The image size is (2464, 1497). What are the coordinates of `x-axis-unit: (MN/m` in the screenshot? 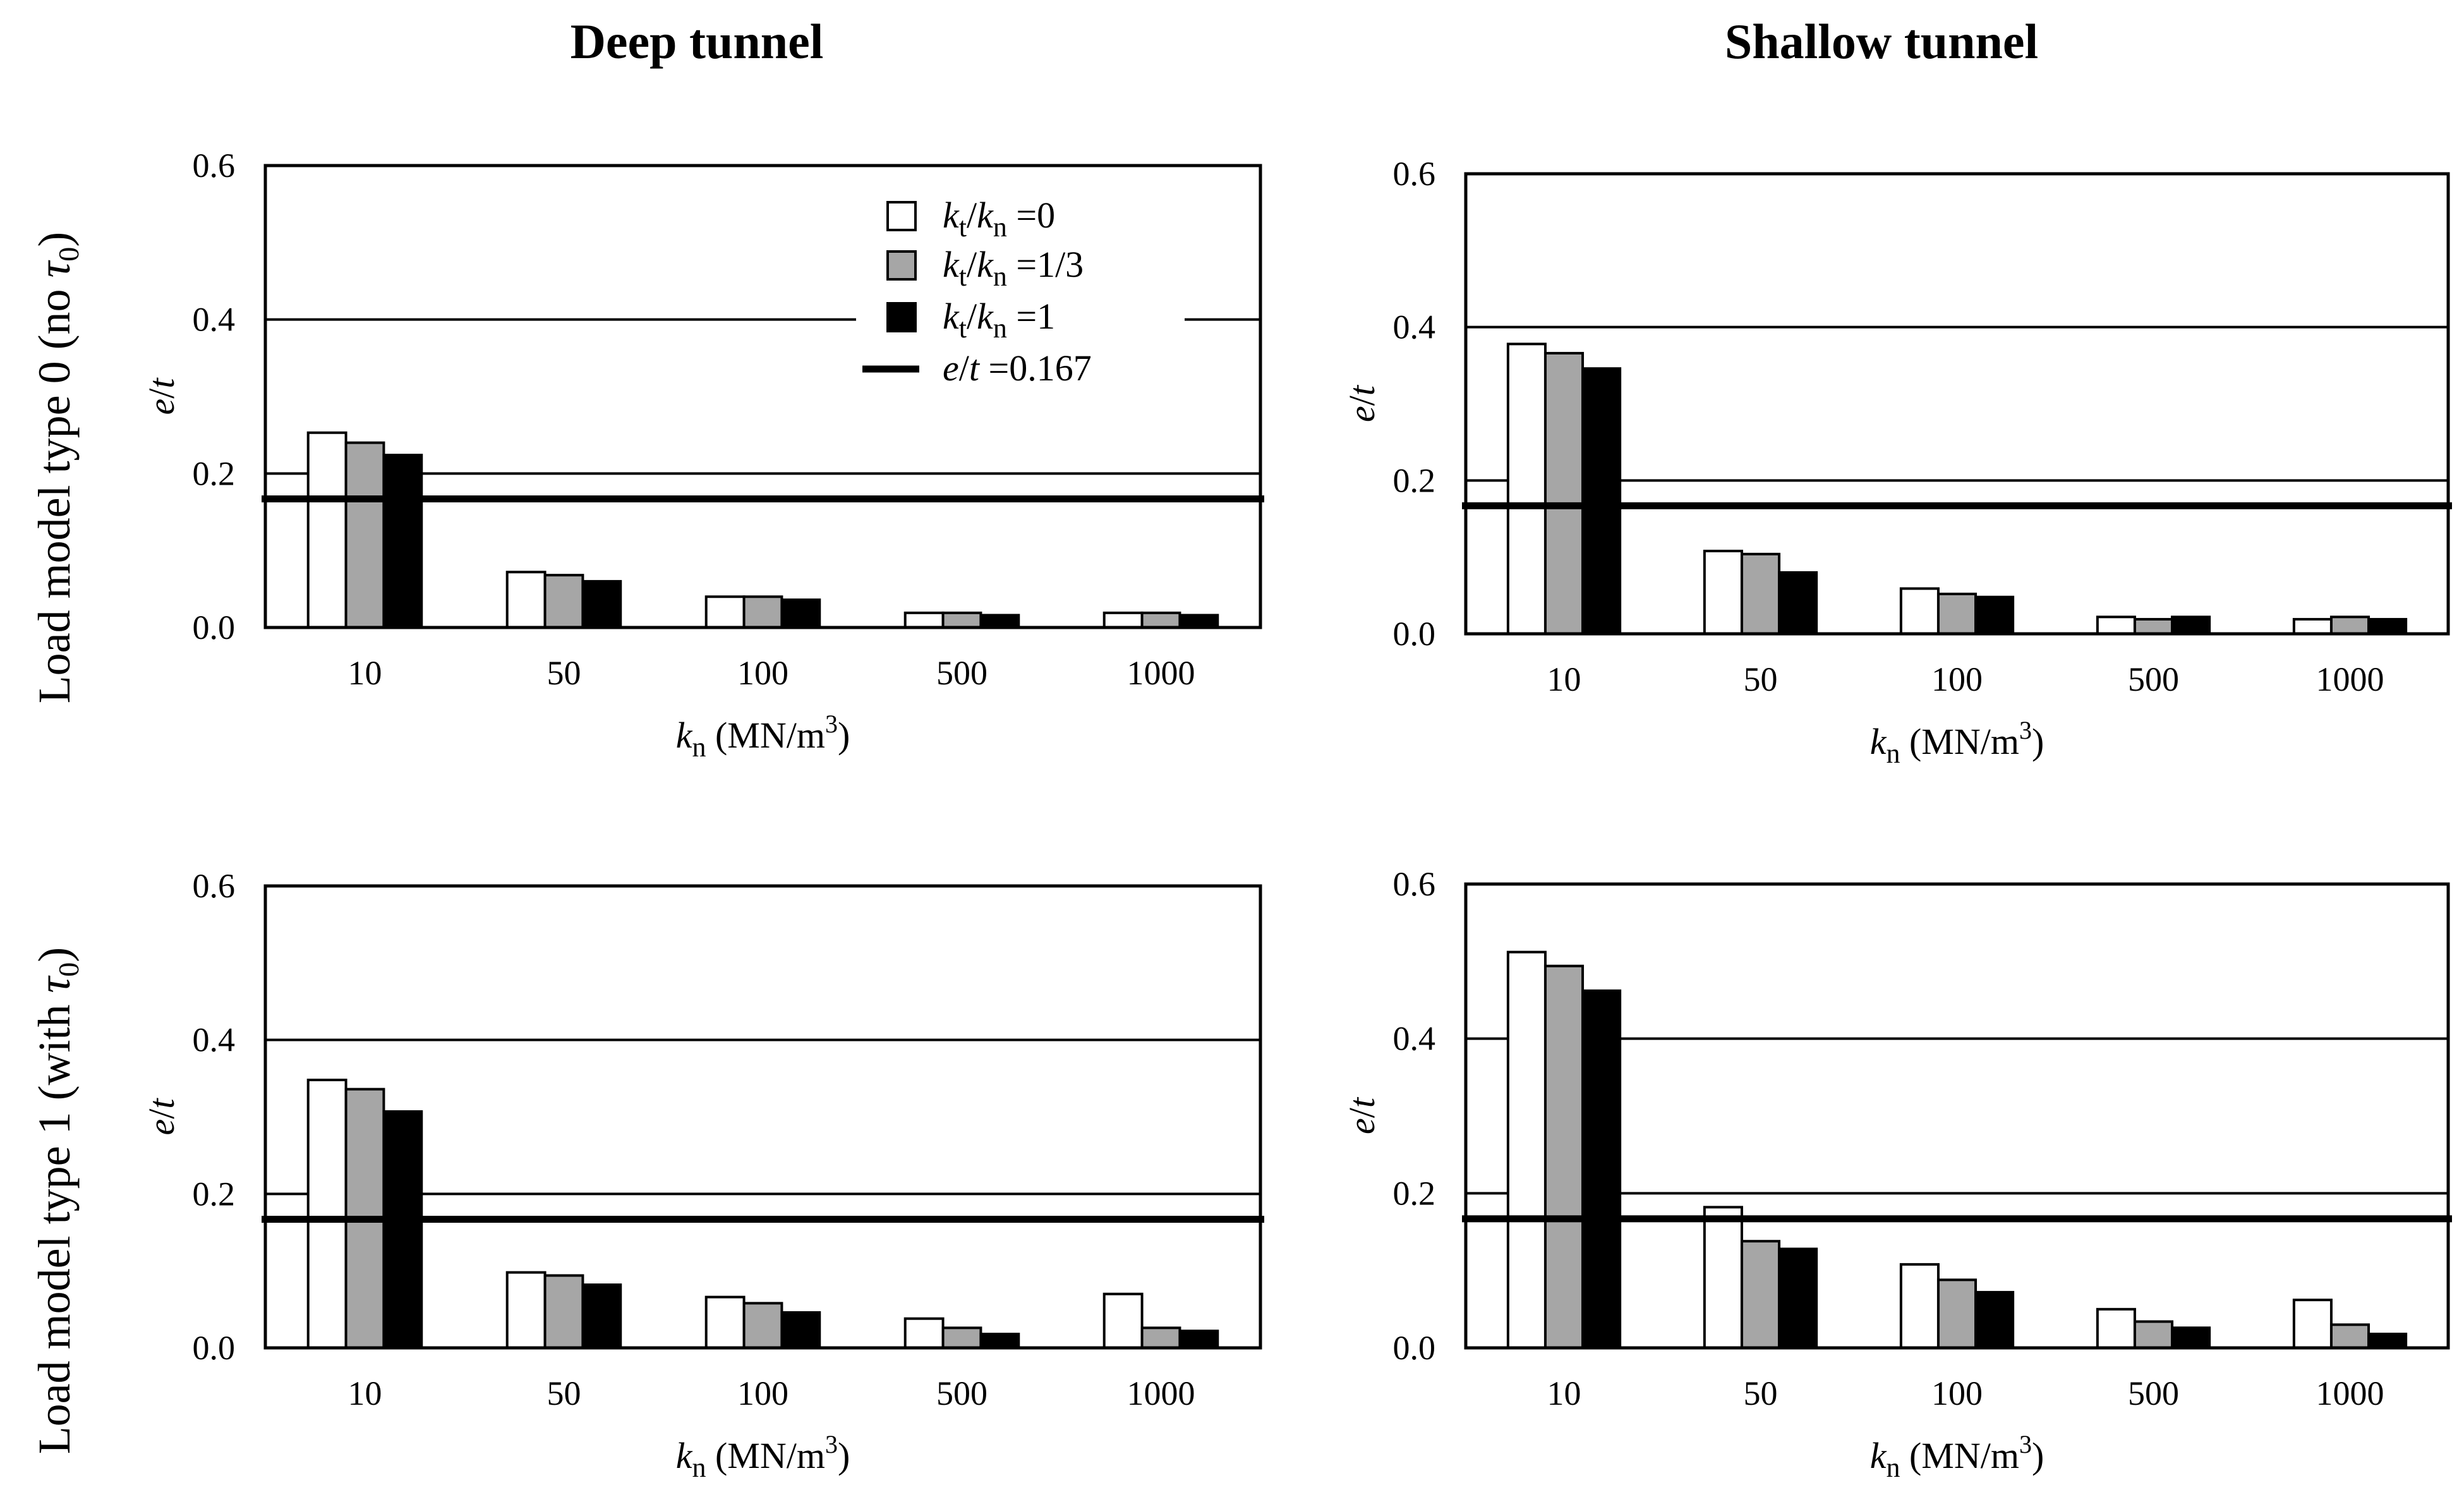 It's located at (765, 1455).